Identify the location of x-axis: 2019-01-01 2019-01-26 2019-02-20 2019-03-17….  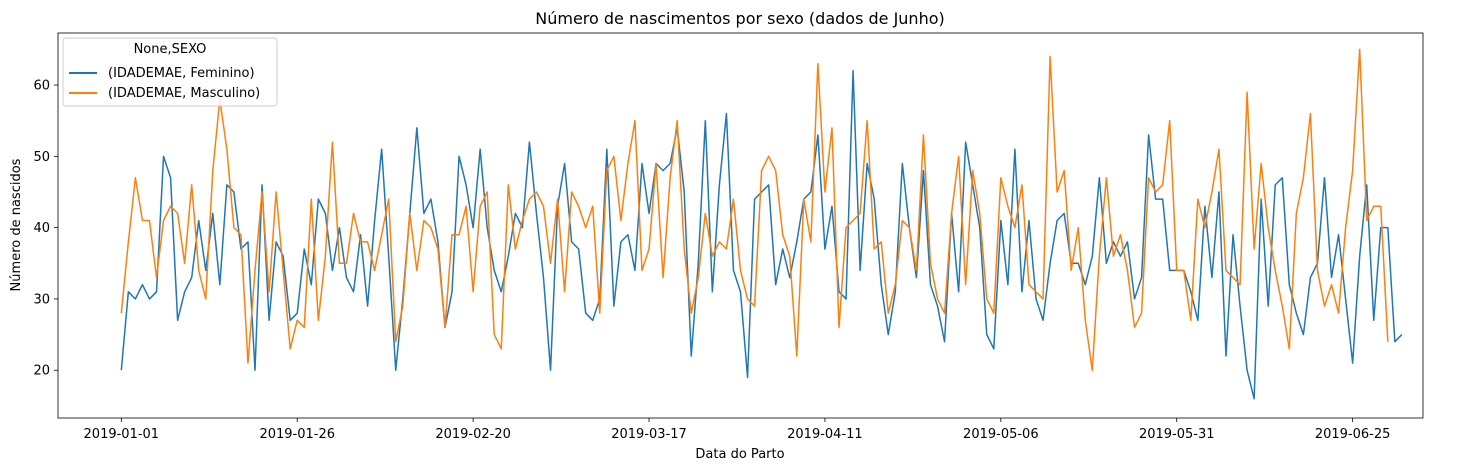
(737, 430).